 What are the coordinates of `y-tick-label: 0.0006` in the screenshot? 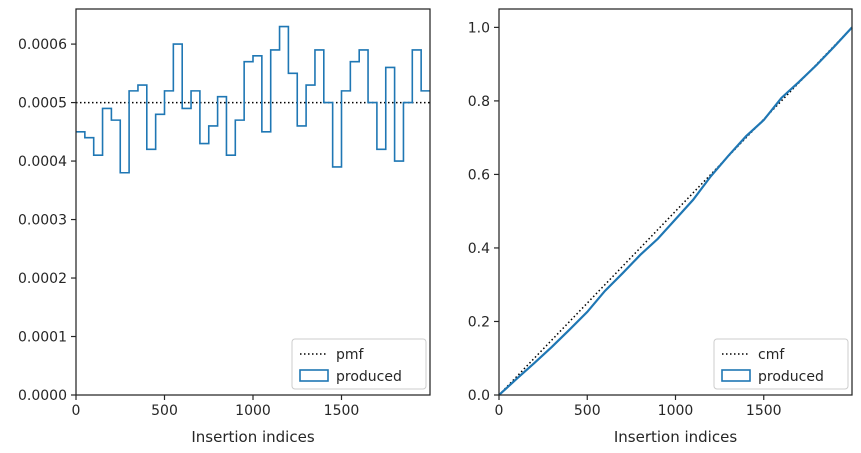 It's located at (42, 45).